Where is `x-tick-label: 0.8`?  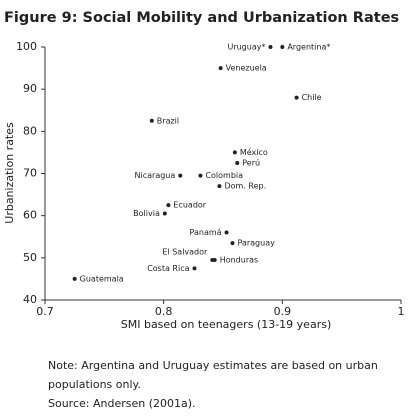
x-tick-label: 0.8 is located at coordinates (164, 311).